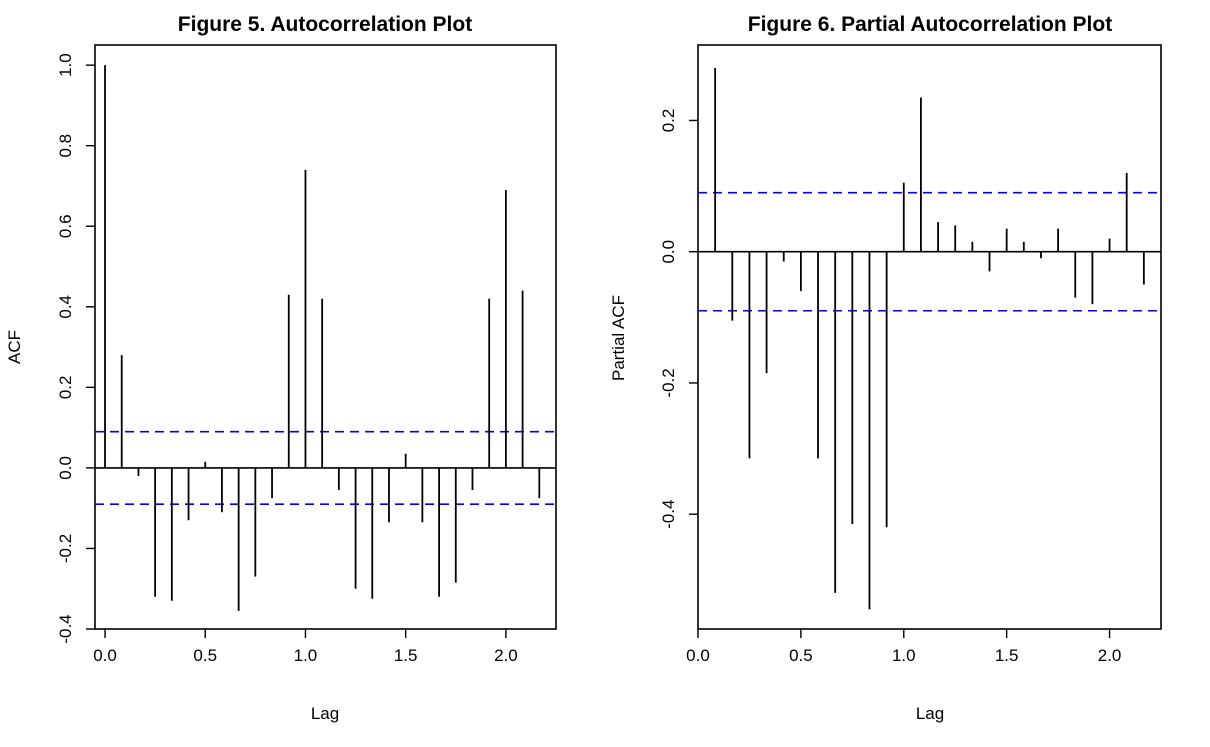 This screenshot has height=747, width=1210. Describe the element at coordinates (930, 713) in the screenshot. I see `pacf-x-axis-label: Lag` at that location.